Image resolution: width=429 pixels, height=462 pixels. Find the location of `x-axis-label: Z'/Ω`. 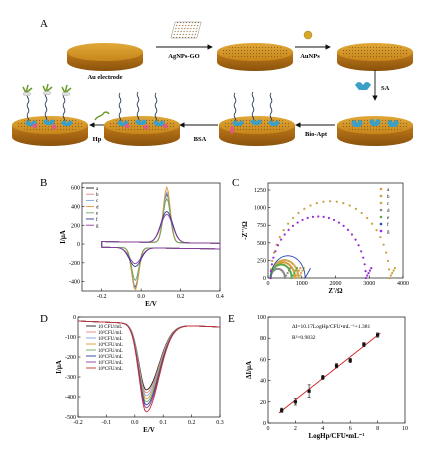

x-axis-label: Z'/Ω is located at coordinates (335, 291).